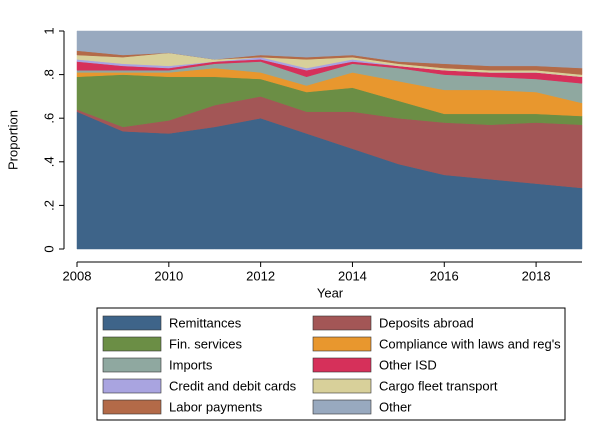  I want to click on legend-label: Fin. services, so click(205, 343).